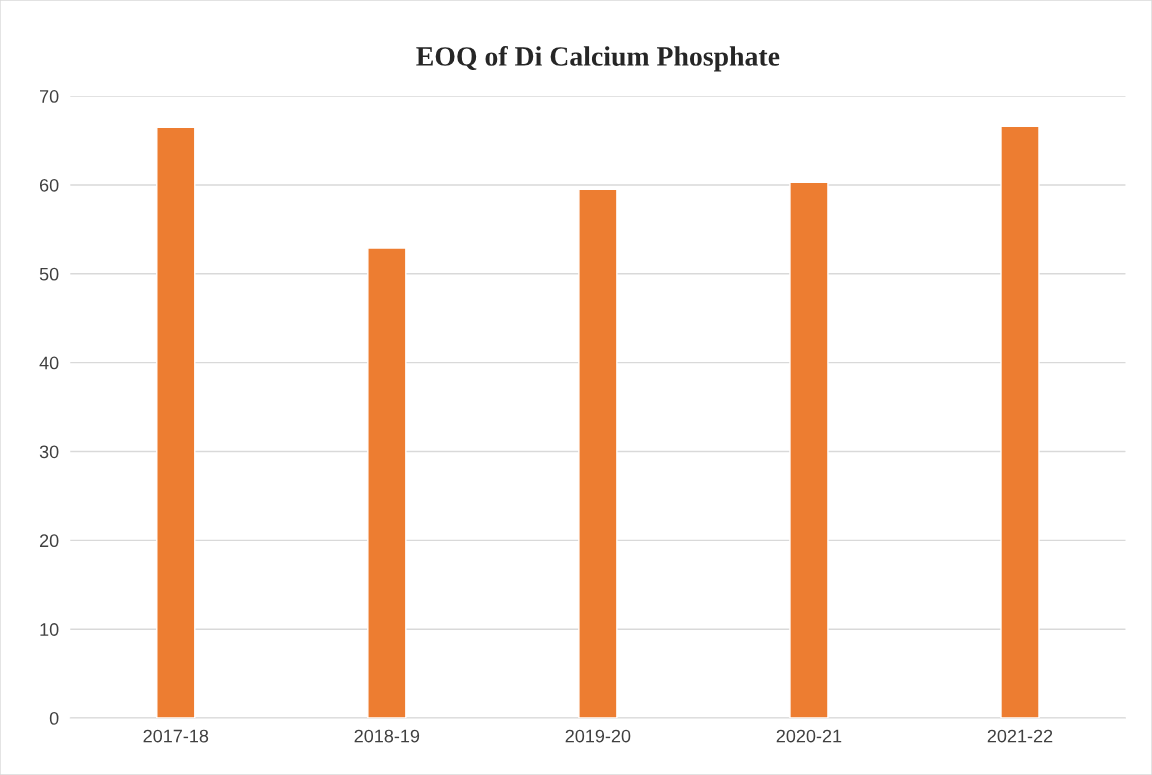  I want to click on y-tick-label: 50, so click(49, 274).